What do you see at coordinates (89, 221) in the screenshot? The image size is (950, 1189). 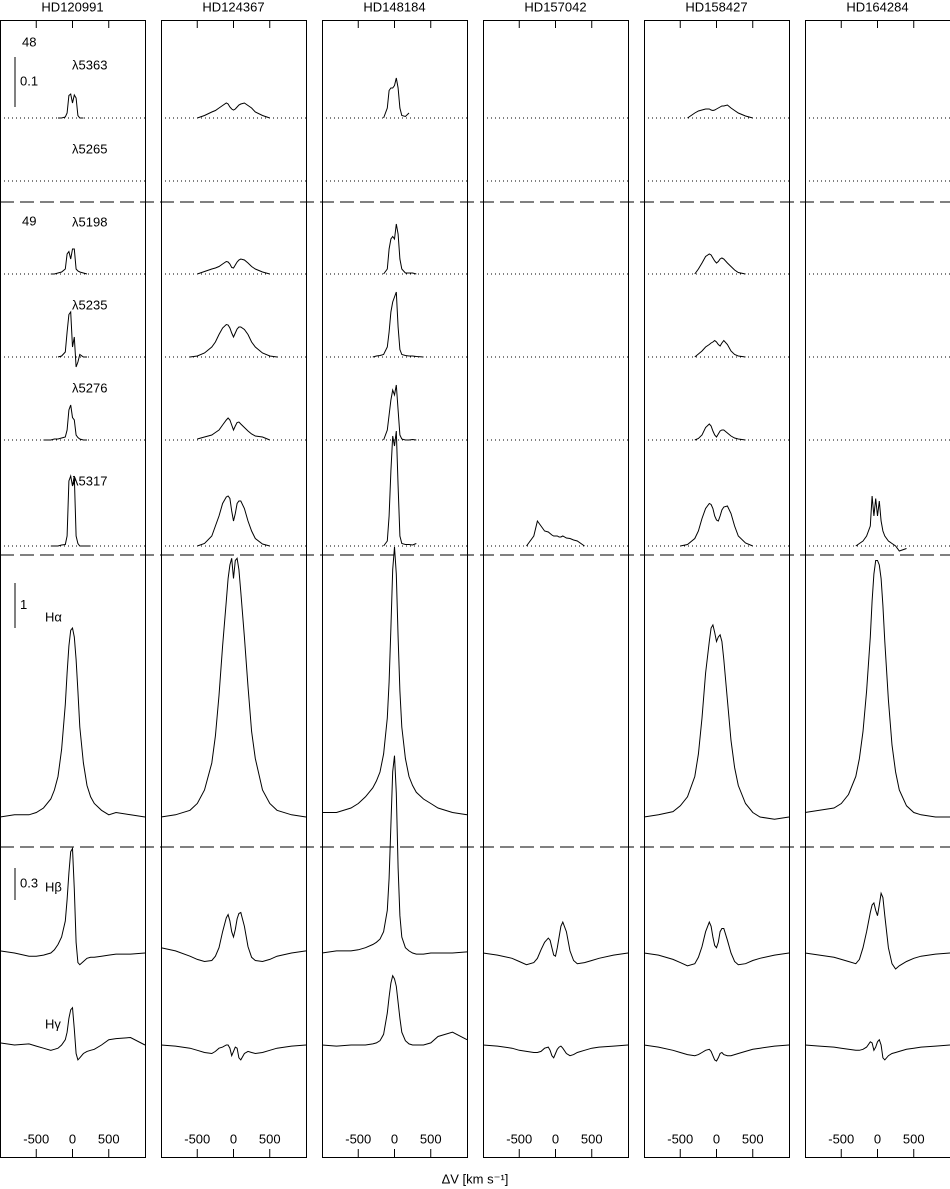 I see `line-label: λ5198` at bounding box center [89, 221].